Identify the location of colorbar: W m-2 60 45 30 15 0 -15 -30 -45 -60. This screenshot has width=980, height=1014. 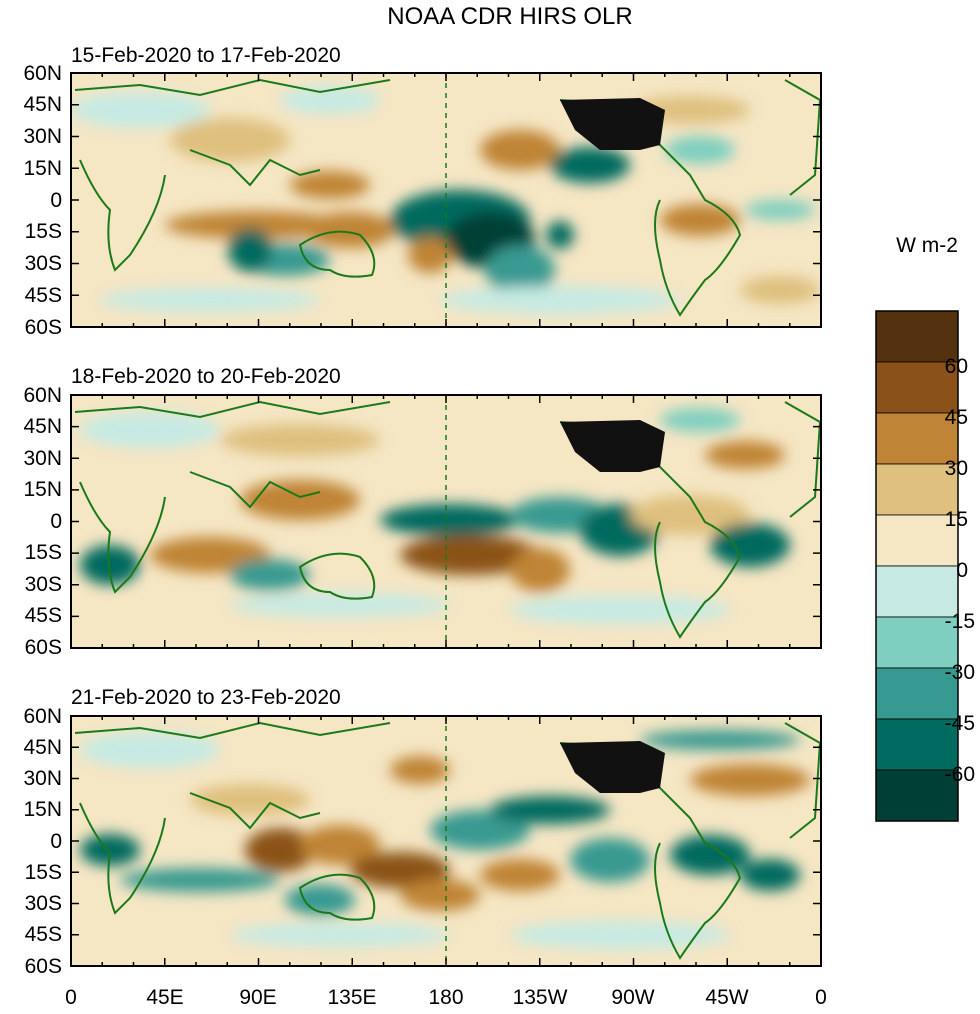
(925, 528).